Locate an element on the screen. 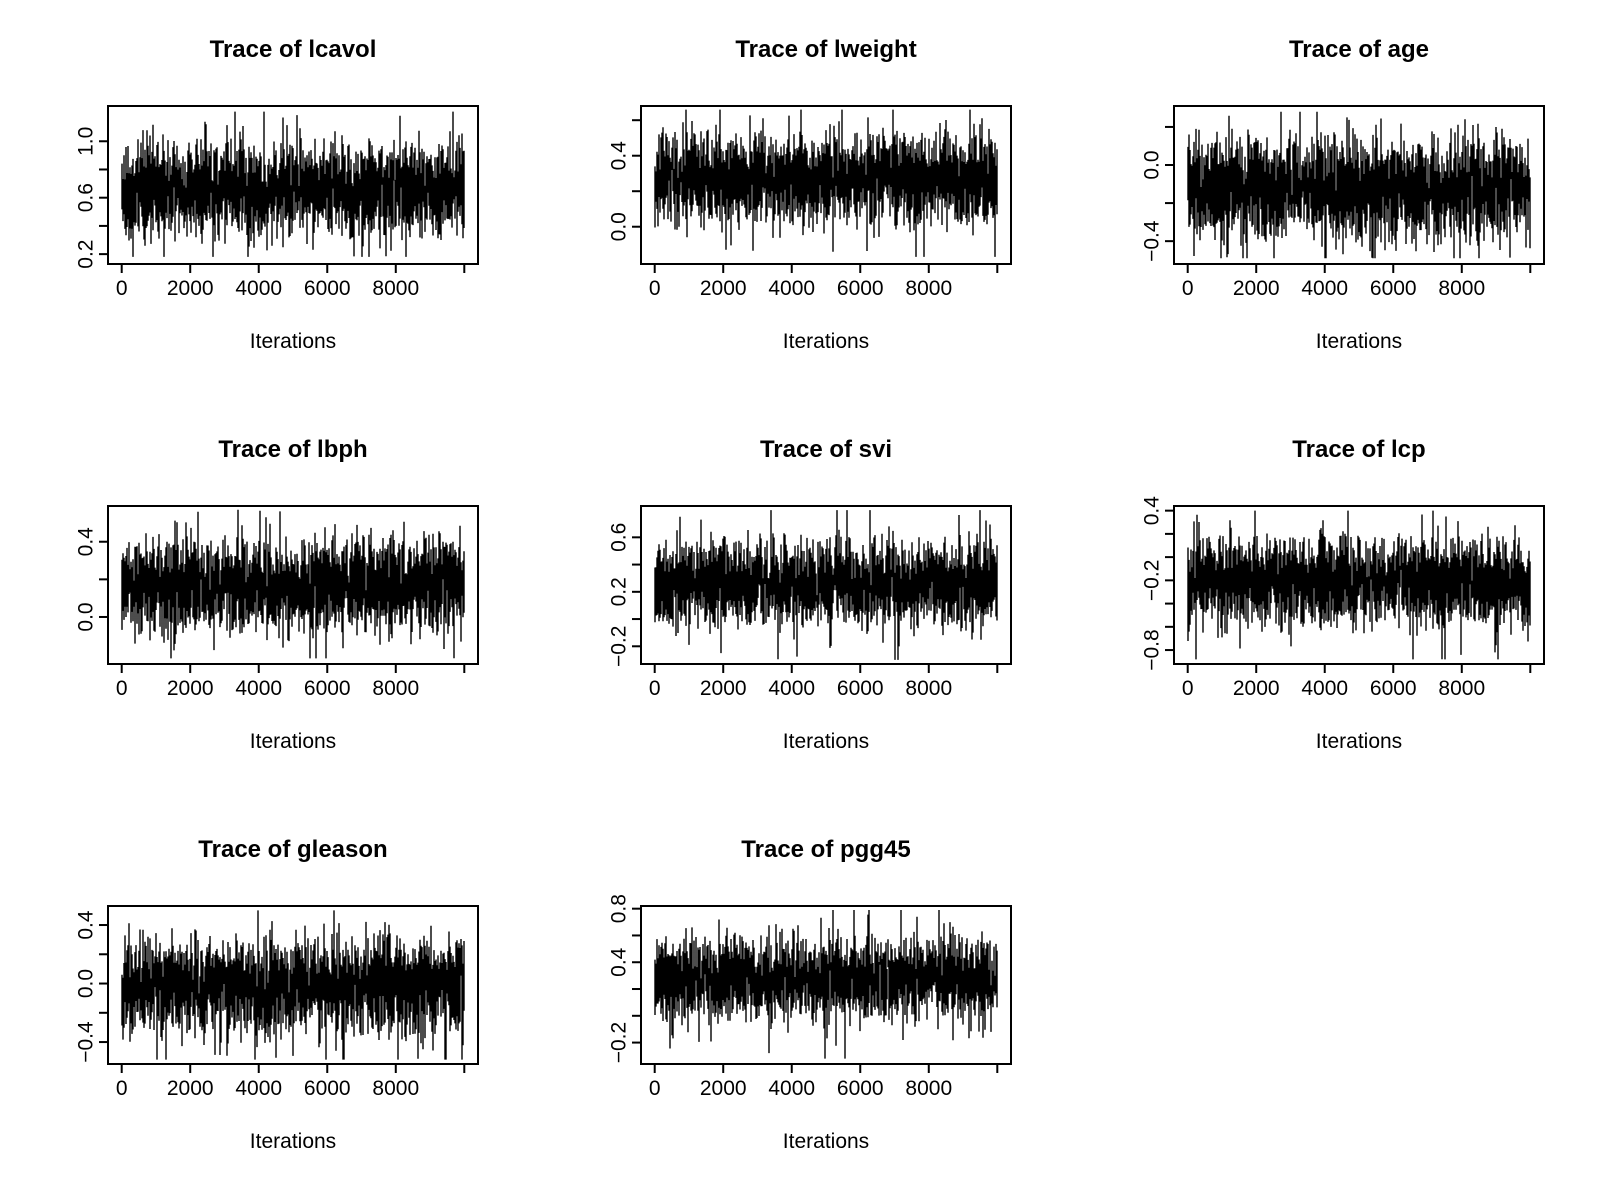 The width and height of the screenshot is (1600, 1200). plot-canvas: 0 2000 4000 6000 8000 0.6 0.2 −0.2 is located at coordinates (809, 602).